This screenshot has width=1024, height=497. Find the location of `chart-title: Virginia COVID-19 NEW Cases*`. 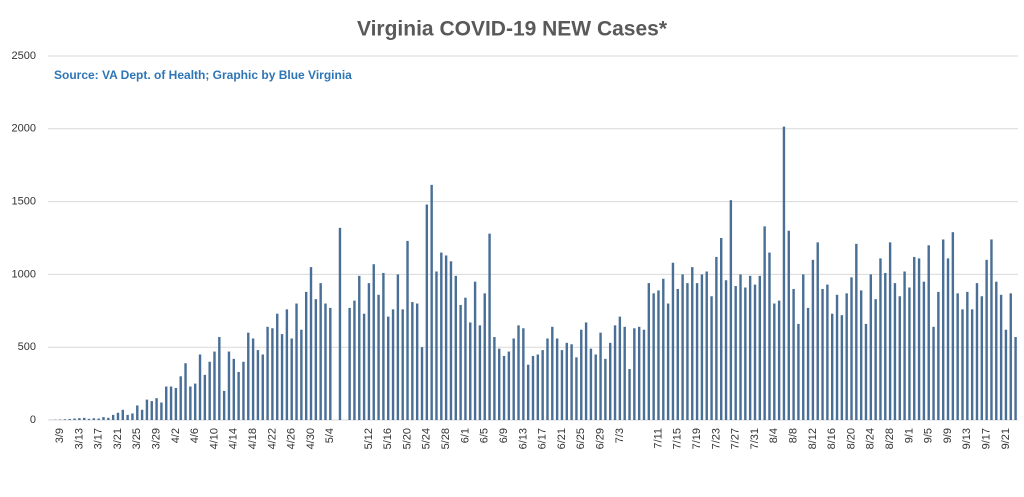

chart-title: Virginia COVID-19 NEW Cases* is located at coordinates (512, 29).